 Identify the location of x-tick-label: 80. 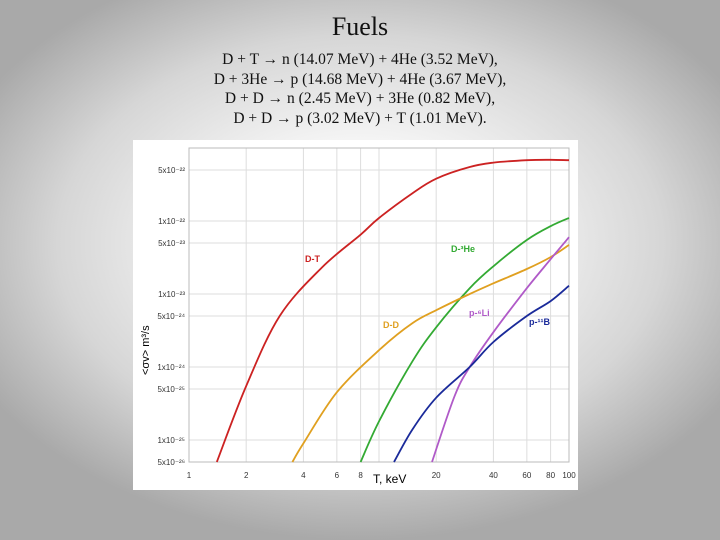
(550, 475).